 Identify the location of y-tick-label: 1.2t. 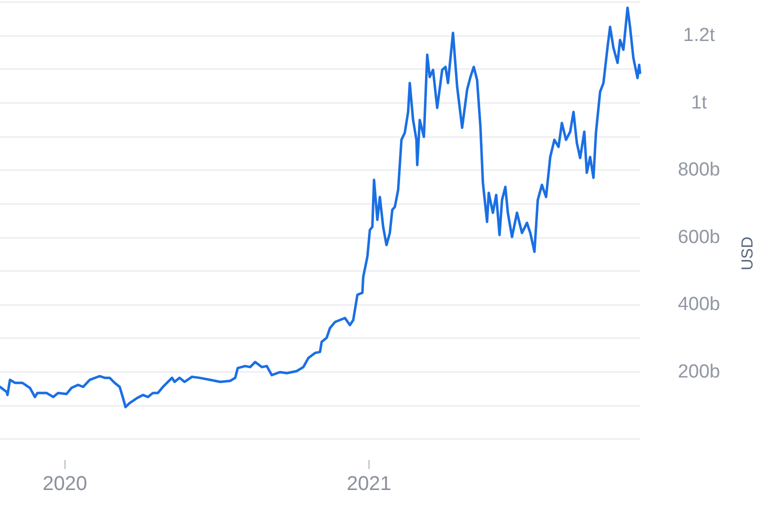
(699, 35).